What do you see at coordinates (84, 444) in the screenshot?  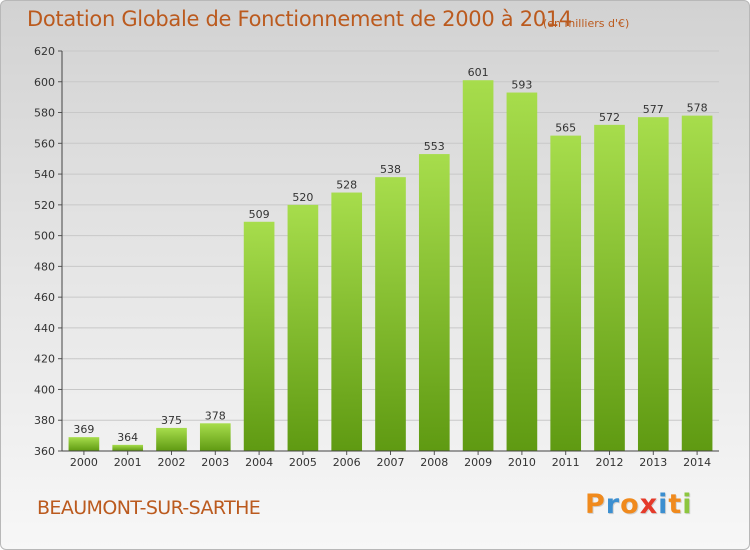 I see `bar-2000` at bounding box center [84, 444].